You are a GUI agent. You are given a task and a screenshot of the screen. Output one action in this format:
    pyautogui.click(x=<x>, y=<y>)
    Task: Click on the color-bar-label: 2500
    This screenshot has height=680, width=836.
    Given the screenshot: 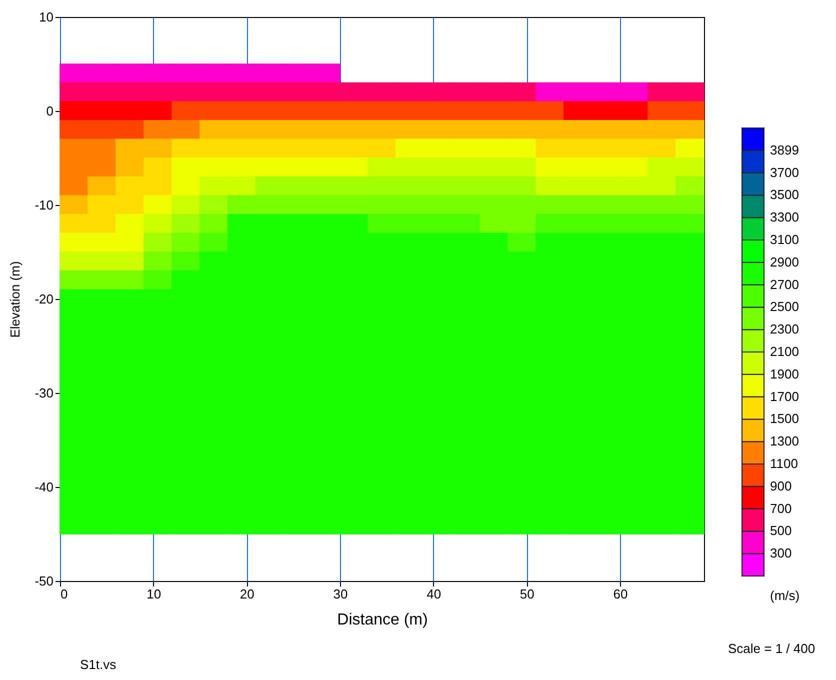 What is the action you would take?
    pyautogui.click(x=784, y=306)
    